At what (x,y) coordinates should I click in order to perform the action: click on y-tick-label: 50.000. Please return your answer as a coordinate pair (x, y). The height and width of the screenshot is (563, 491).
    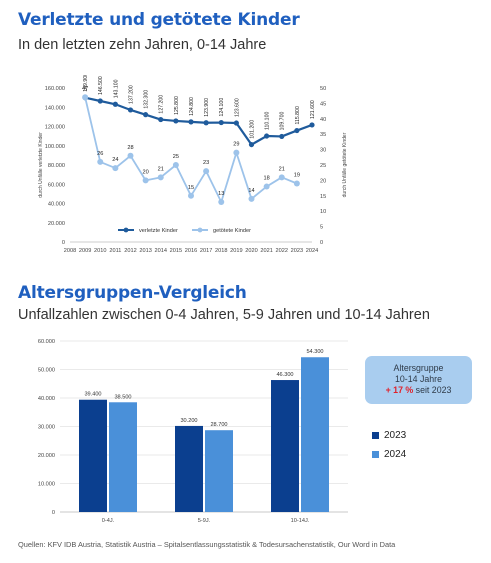
    Looking at the image, I should click on (46, 371).